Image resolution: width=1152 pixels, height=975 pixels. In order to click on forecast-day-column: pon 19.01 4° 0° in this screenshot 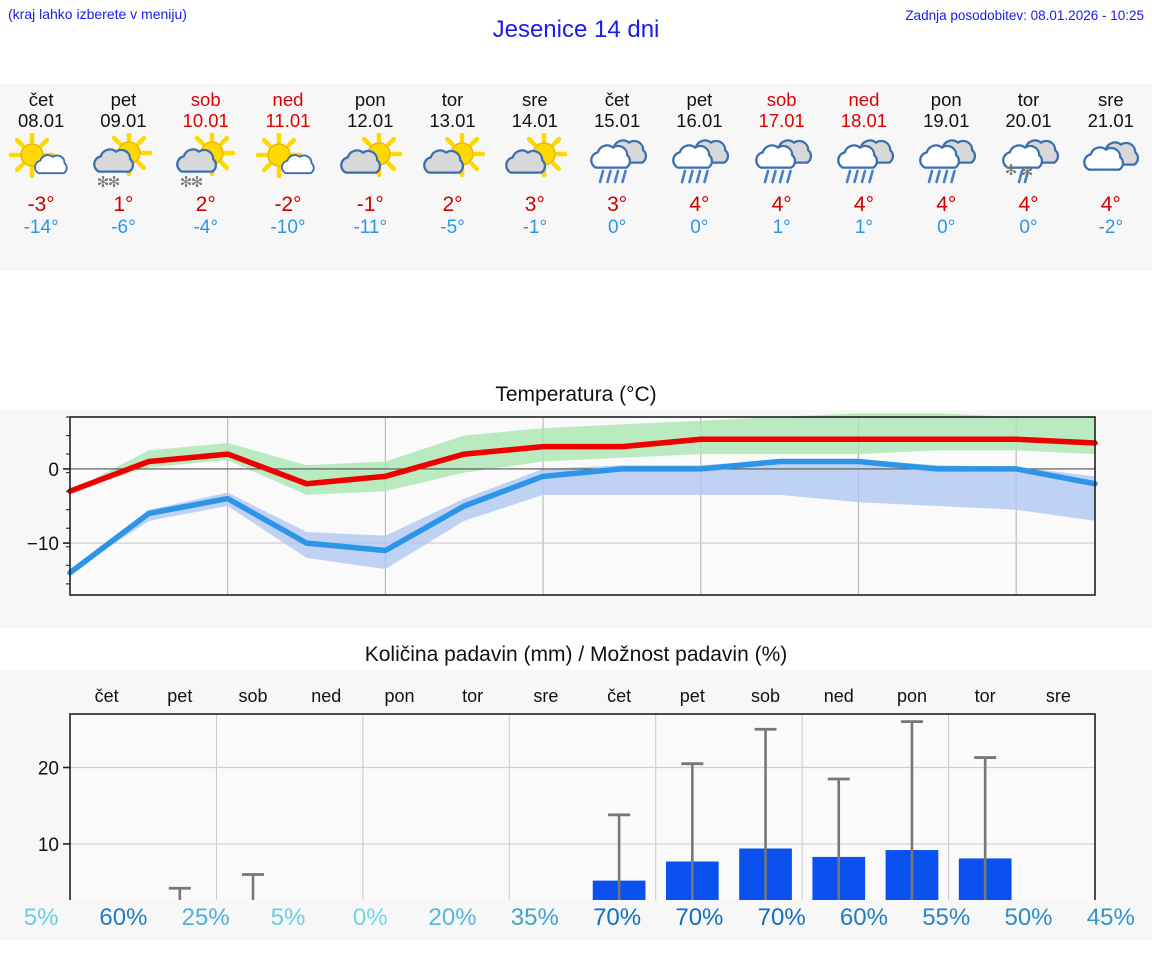, I will do `click(946, 177)`.